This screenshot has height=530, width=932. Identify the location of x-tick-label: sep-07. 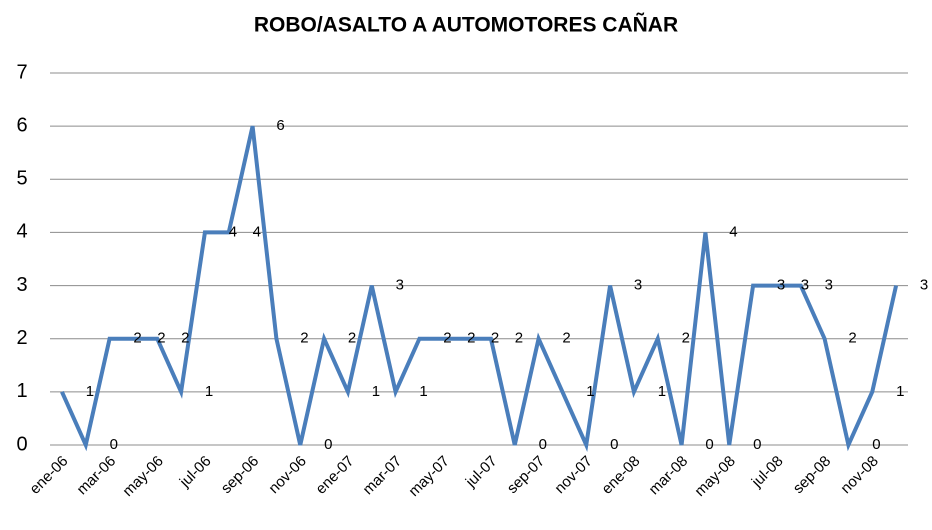
(526, 475).